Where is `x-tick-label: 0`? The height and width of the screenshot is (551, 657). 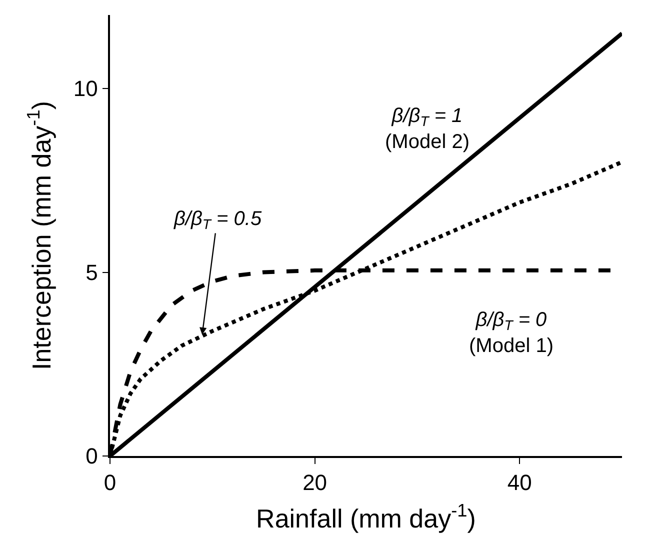
x-tick-label: 0 is located at coordinates (110, 483).